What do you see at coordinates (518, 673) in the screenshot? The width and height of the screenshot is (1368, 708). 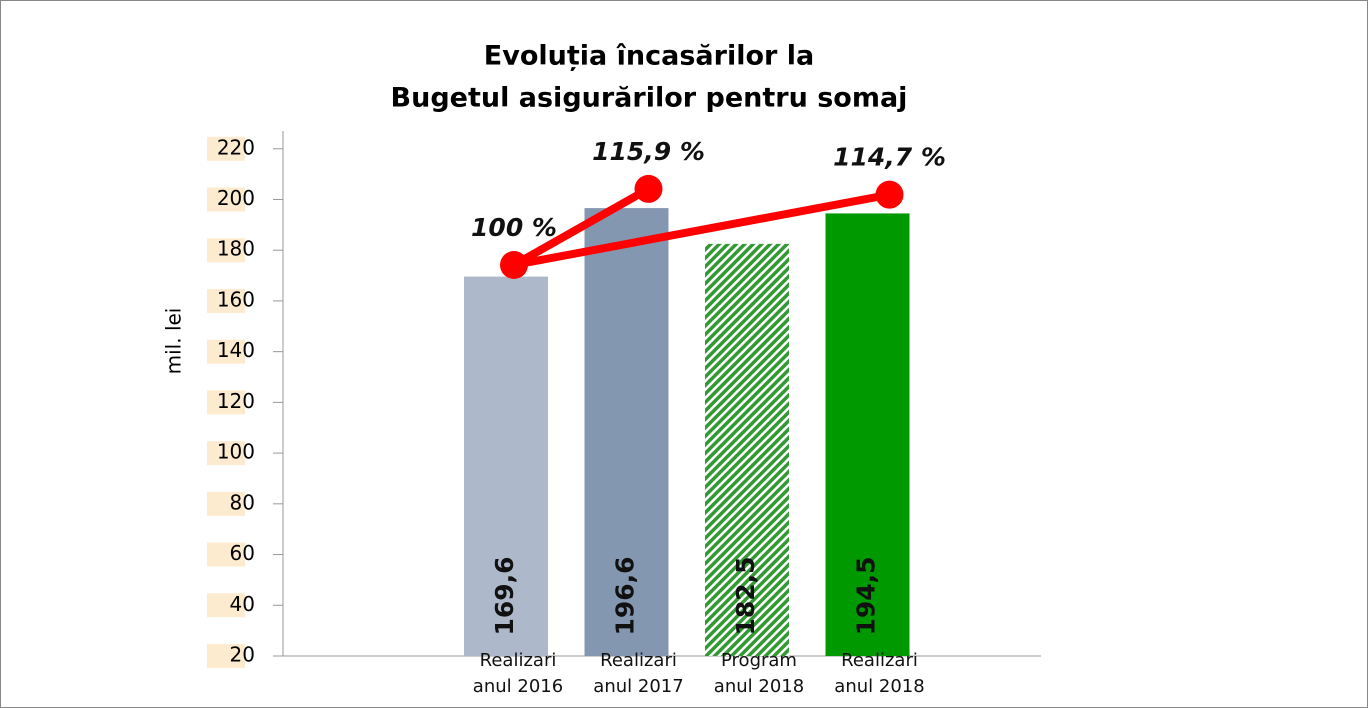 I see `x-tick-label: Realizari anul 2016` at bounding box center [518, 673].